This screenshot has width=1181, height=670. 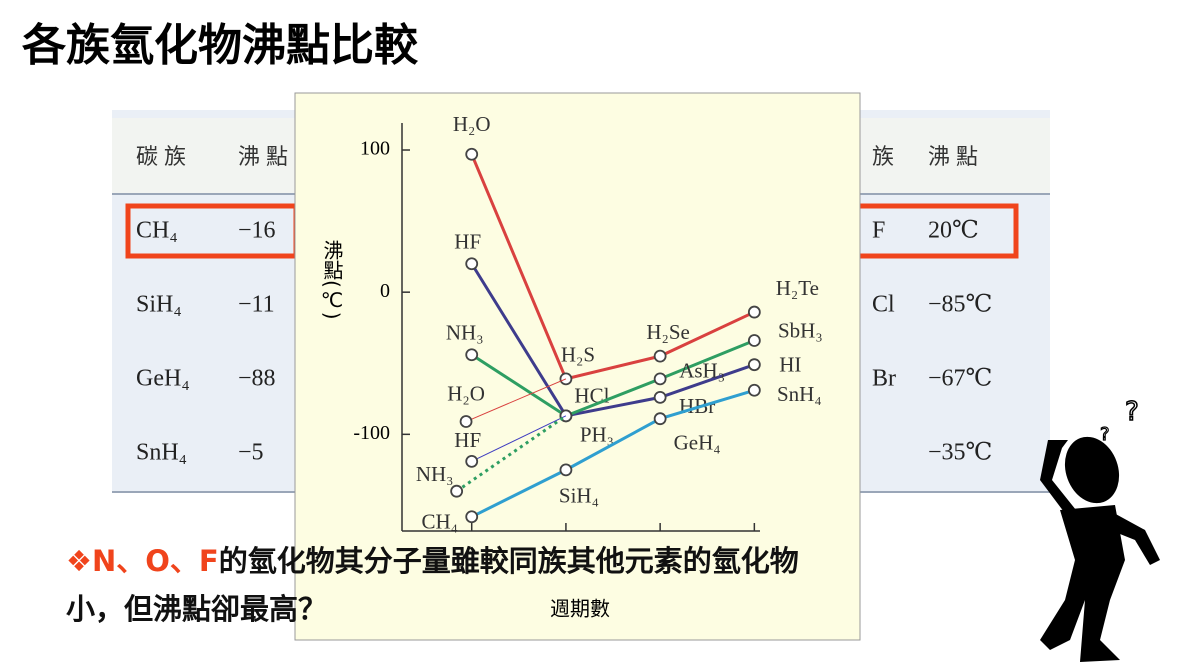 What do you see at coordinates (142, 561) in the screenshot?
I see `note-highlight: ❖N、O、F` at bounding box center [142, 561].